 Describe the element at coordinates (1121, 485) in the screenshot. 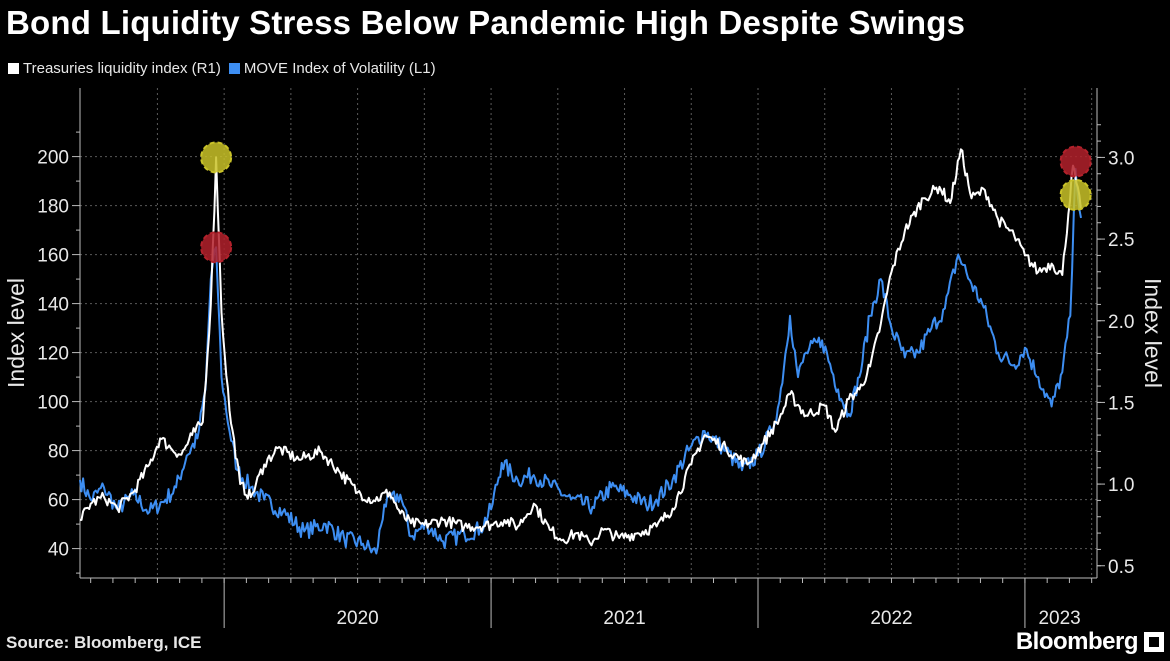

I see `right-axis-tick-label: 1.0` at that location.